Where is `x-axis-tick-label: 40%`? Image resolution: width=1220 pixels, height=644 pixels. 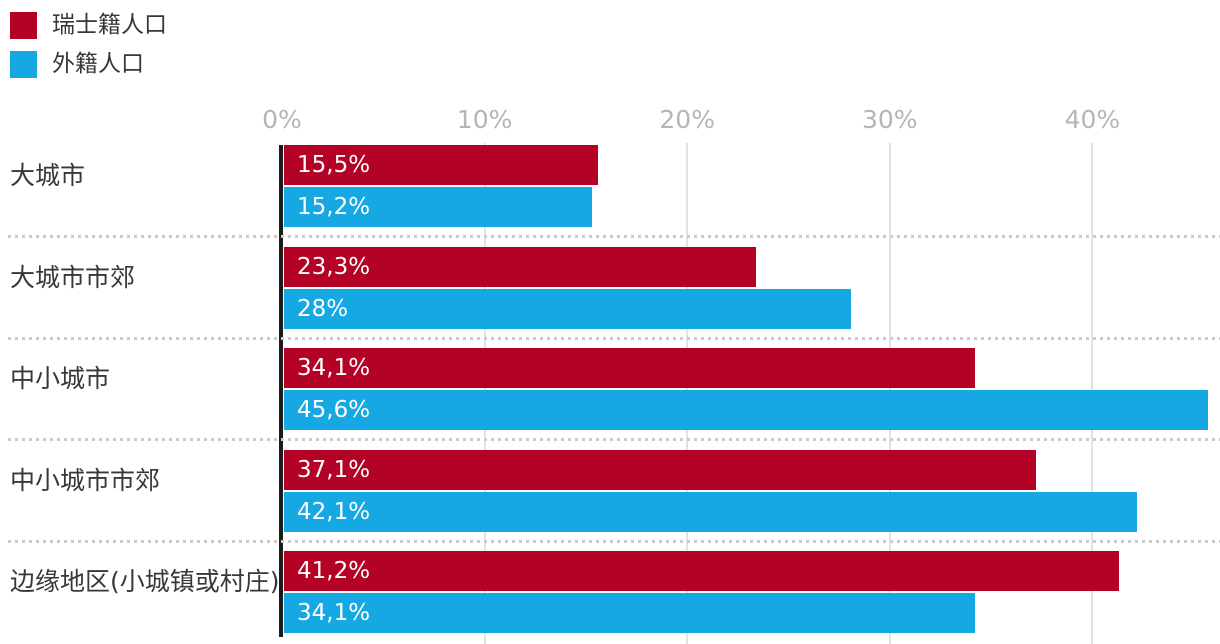 x-axis-tick-label: 40% is located at coordinates (1092, 119).